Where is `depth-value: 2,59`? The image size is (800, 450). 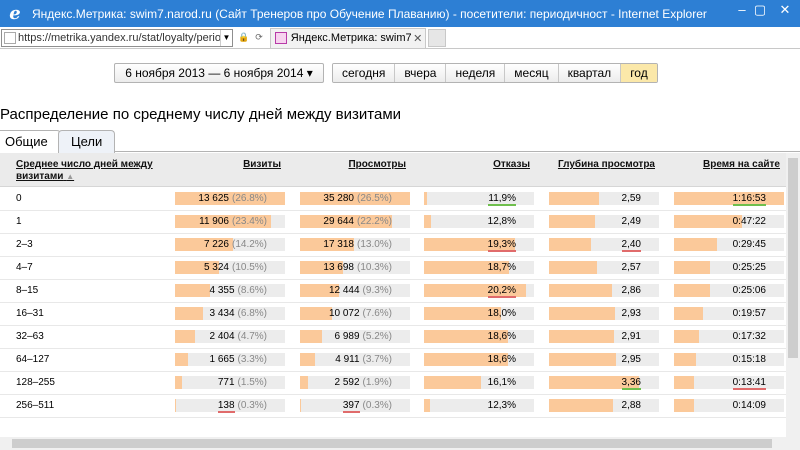 depth-value: 2,59 is located at coordinates (631, 198).